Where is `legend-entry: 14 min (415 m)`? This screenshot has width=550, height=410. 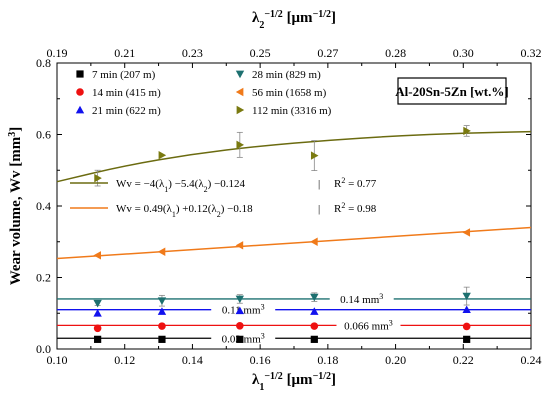 legend-entry: 14 min (415 m) is located at coordinates (126, 93).